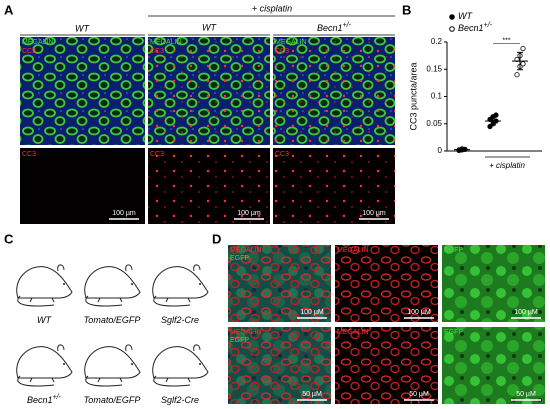  Describe the element at coordinates (471, 28) in the screenshot. I see `legend-label-main: Becn1` at that location.